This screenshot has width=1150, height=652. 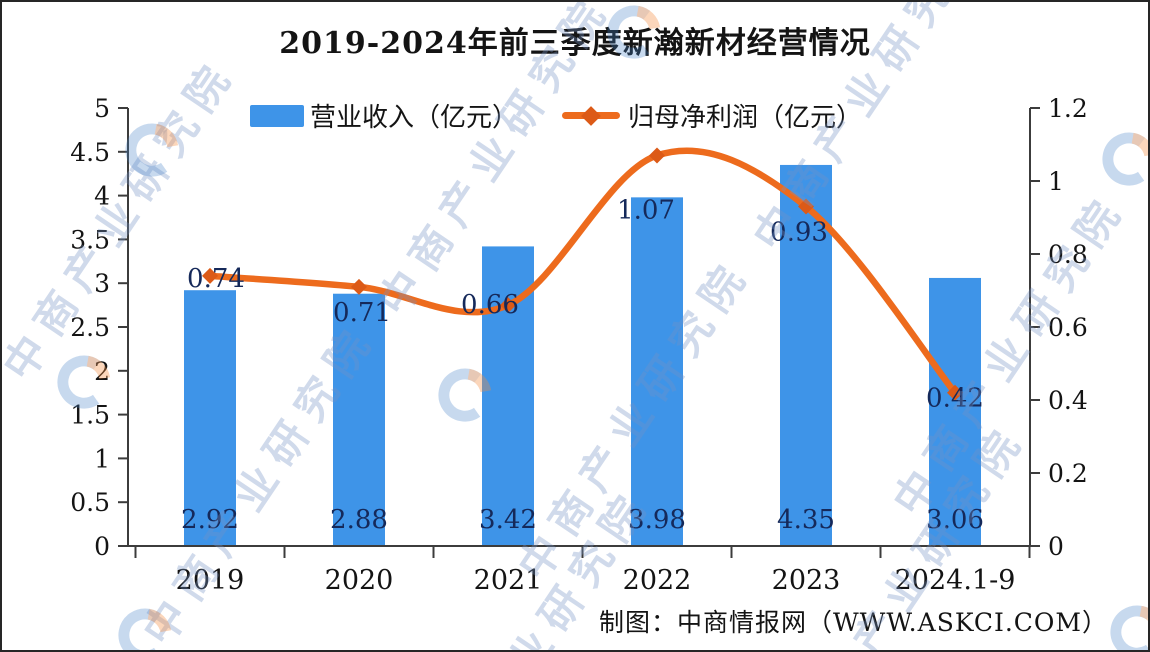 I want to click on legend-bar-swatch-icon, so click(x=277, y=115).